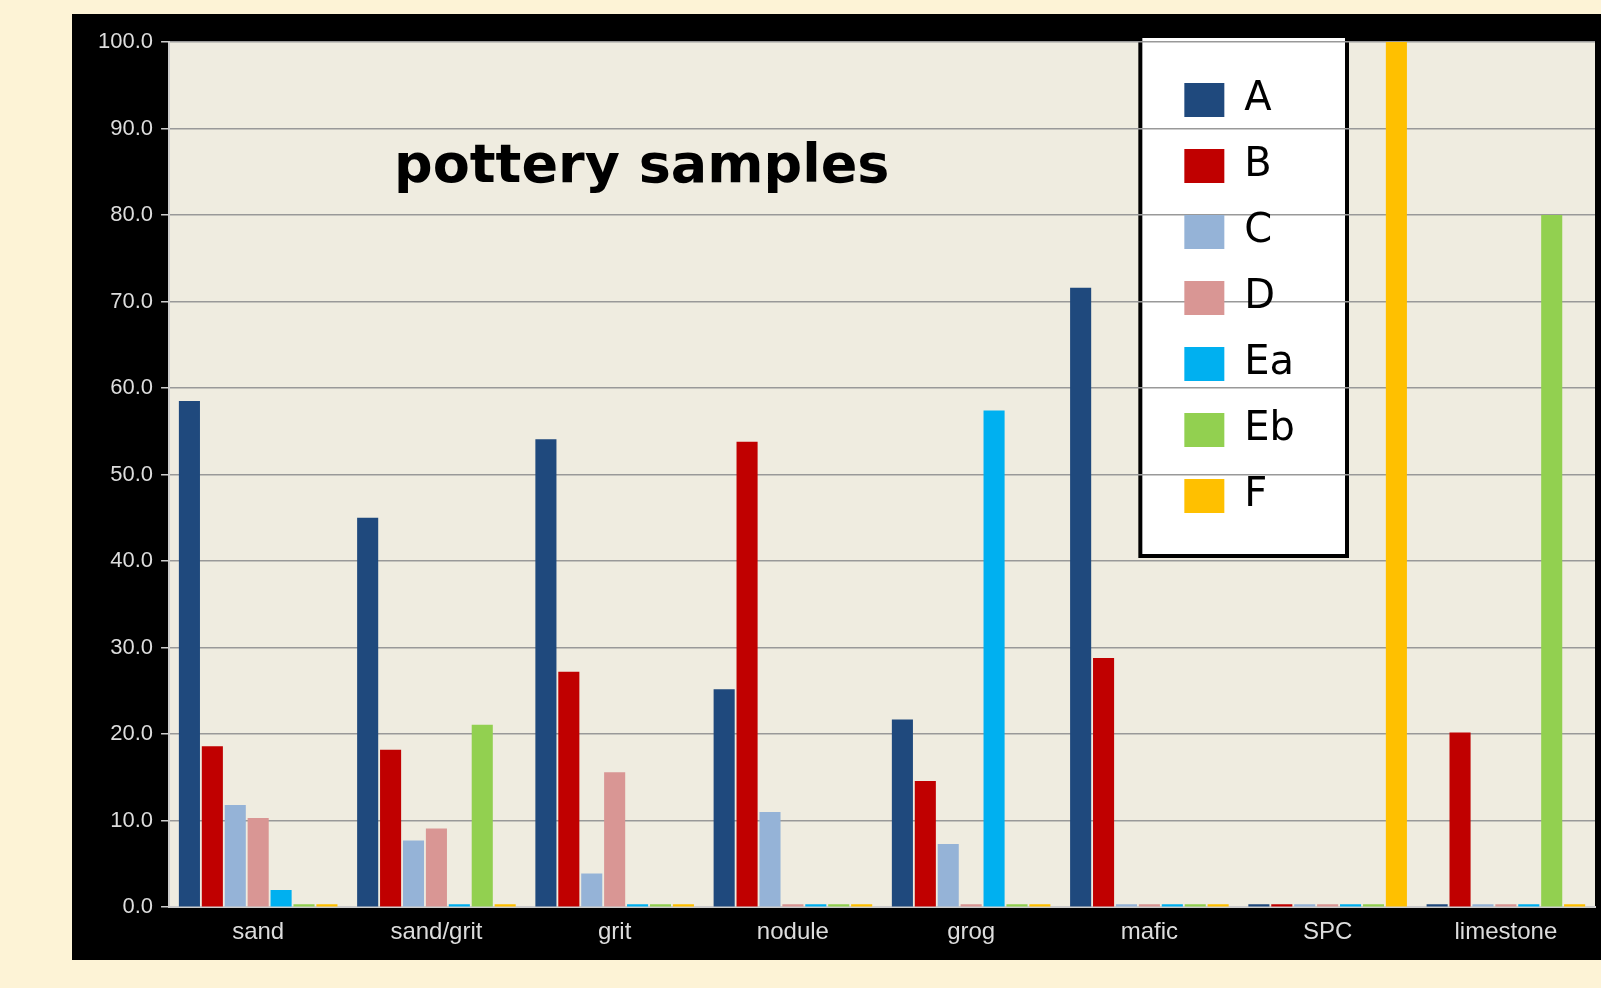  I want to click on x-tick-label: nodule, so click(792, 931).